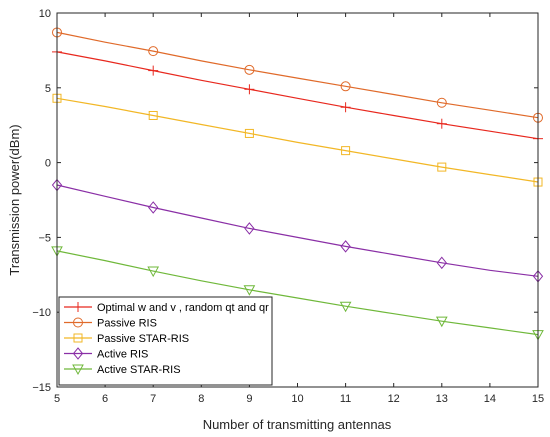 The height and width of the screenshot is (437, 550). I want to click on x-axis-title: Number of transmitting antennas, so click(297, 424).